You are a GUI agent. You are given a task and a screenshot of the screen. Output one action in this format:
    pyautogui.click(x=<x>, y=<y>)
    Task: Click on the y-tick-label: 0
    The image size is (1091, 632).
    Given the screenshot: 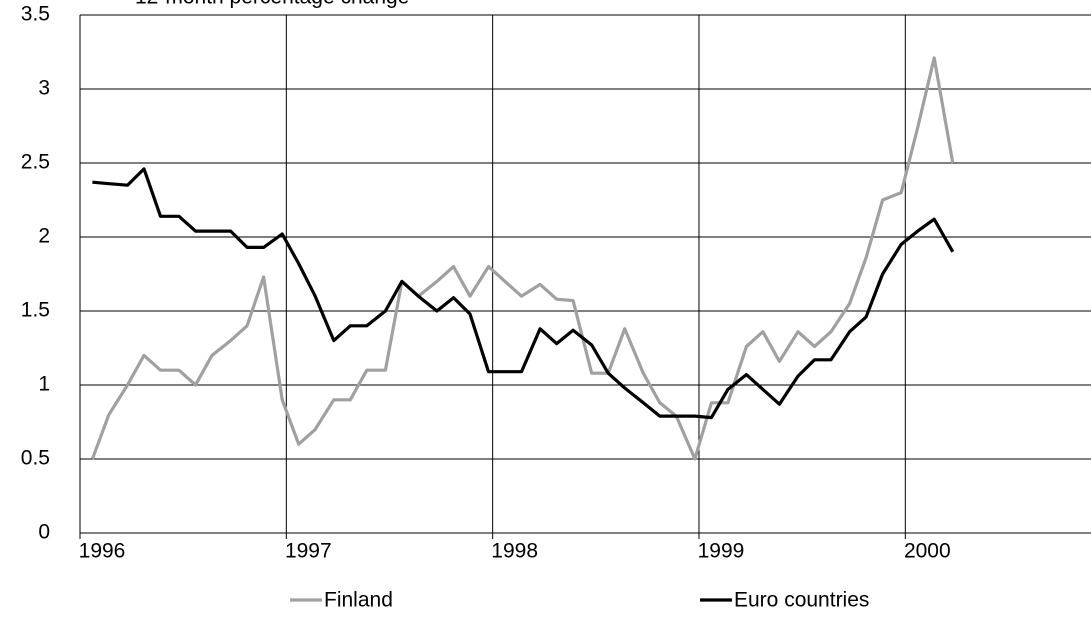 What is the action you would take?
    pyautogui.click(x=44, y=532)
    